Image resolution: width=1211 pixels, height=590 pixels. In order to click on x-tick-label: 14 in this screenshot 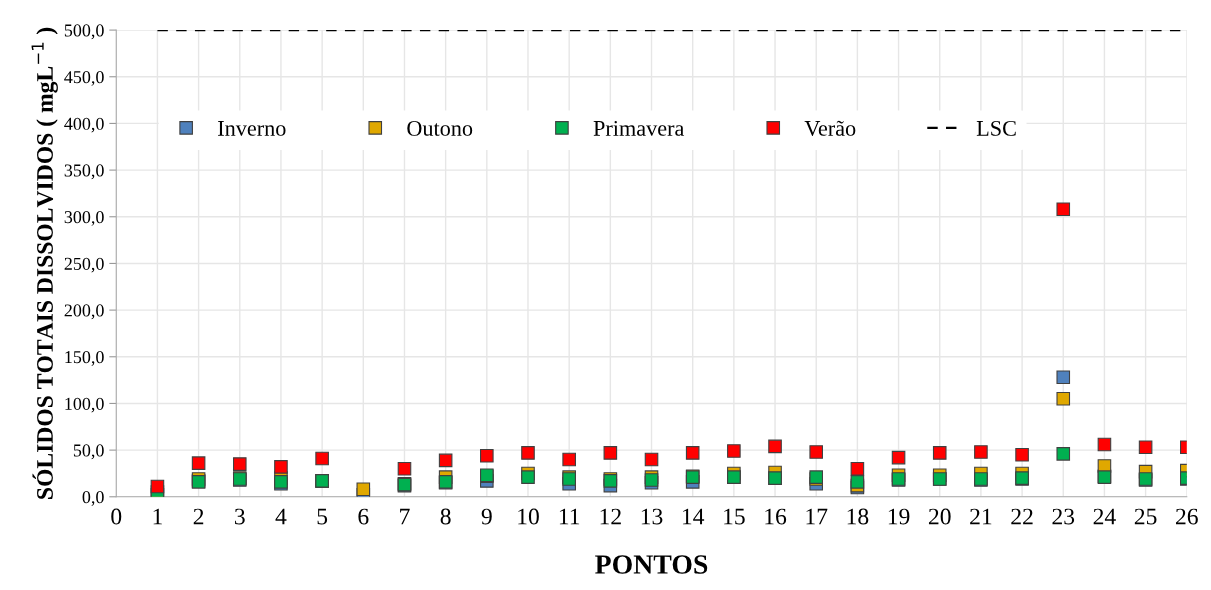, I will do `click(693, 516)`.